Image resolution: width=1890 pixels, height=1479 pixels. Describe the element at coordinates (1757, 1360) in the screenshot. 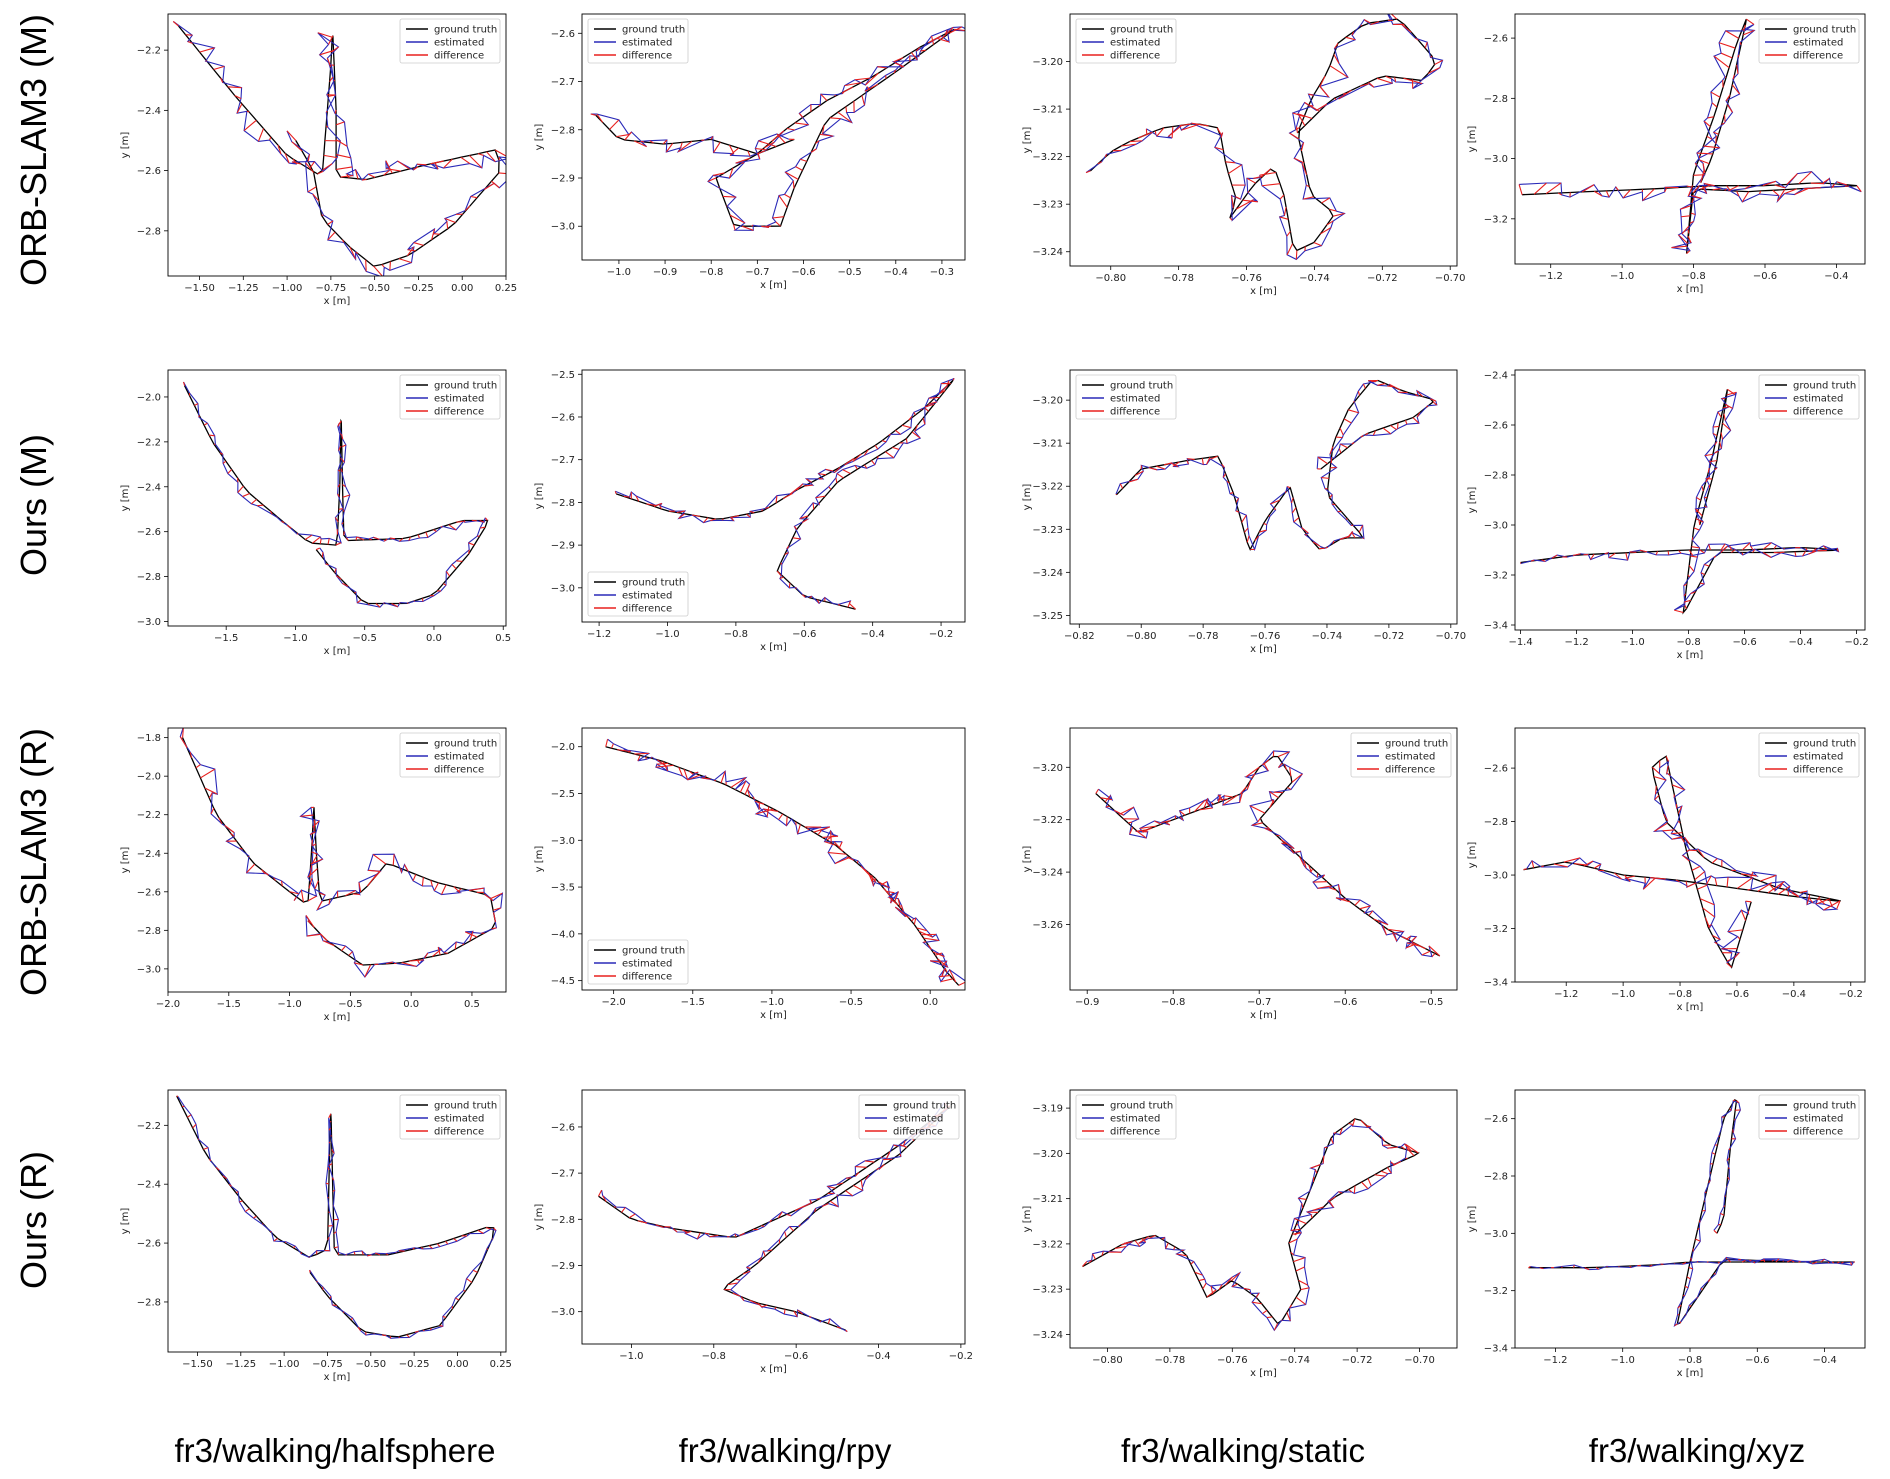

I see `x-tick-label: −0.6` at that location.